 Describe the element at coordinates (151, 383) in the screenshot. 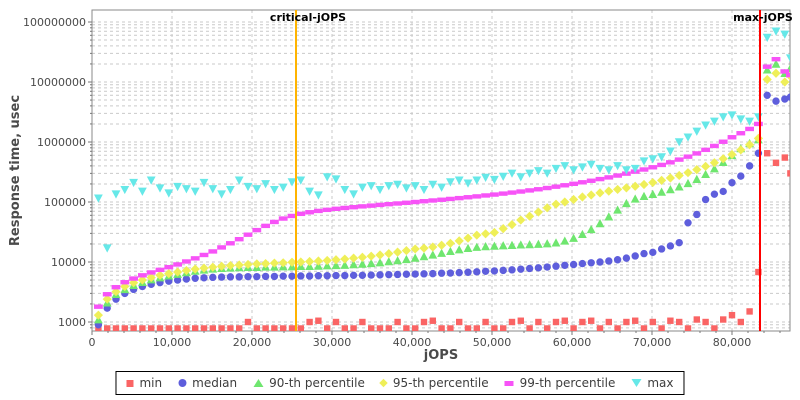

I see `legend-label: min` at that location.